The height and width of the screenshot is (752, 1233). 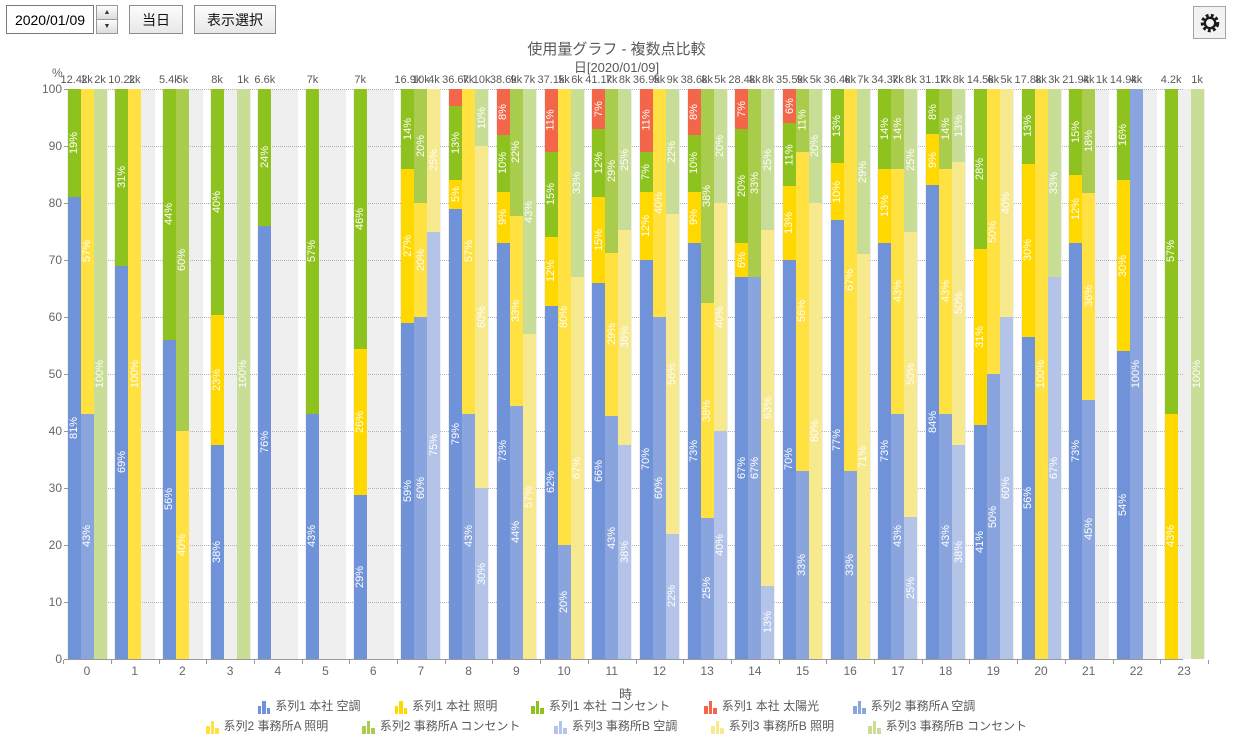 I want to click on bar-segment-outlet: 100%, so click(x=1197, y=374).